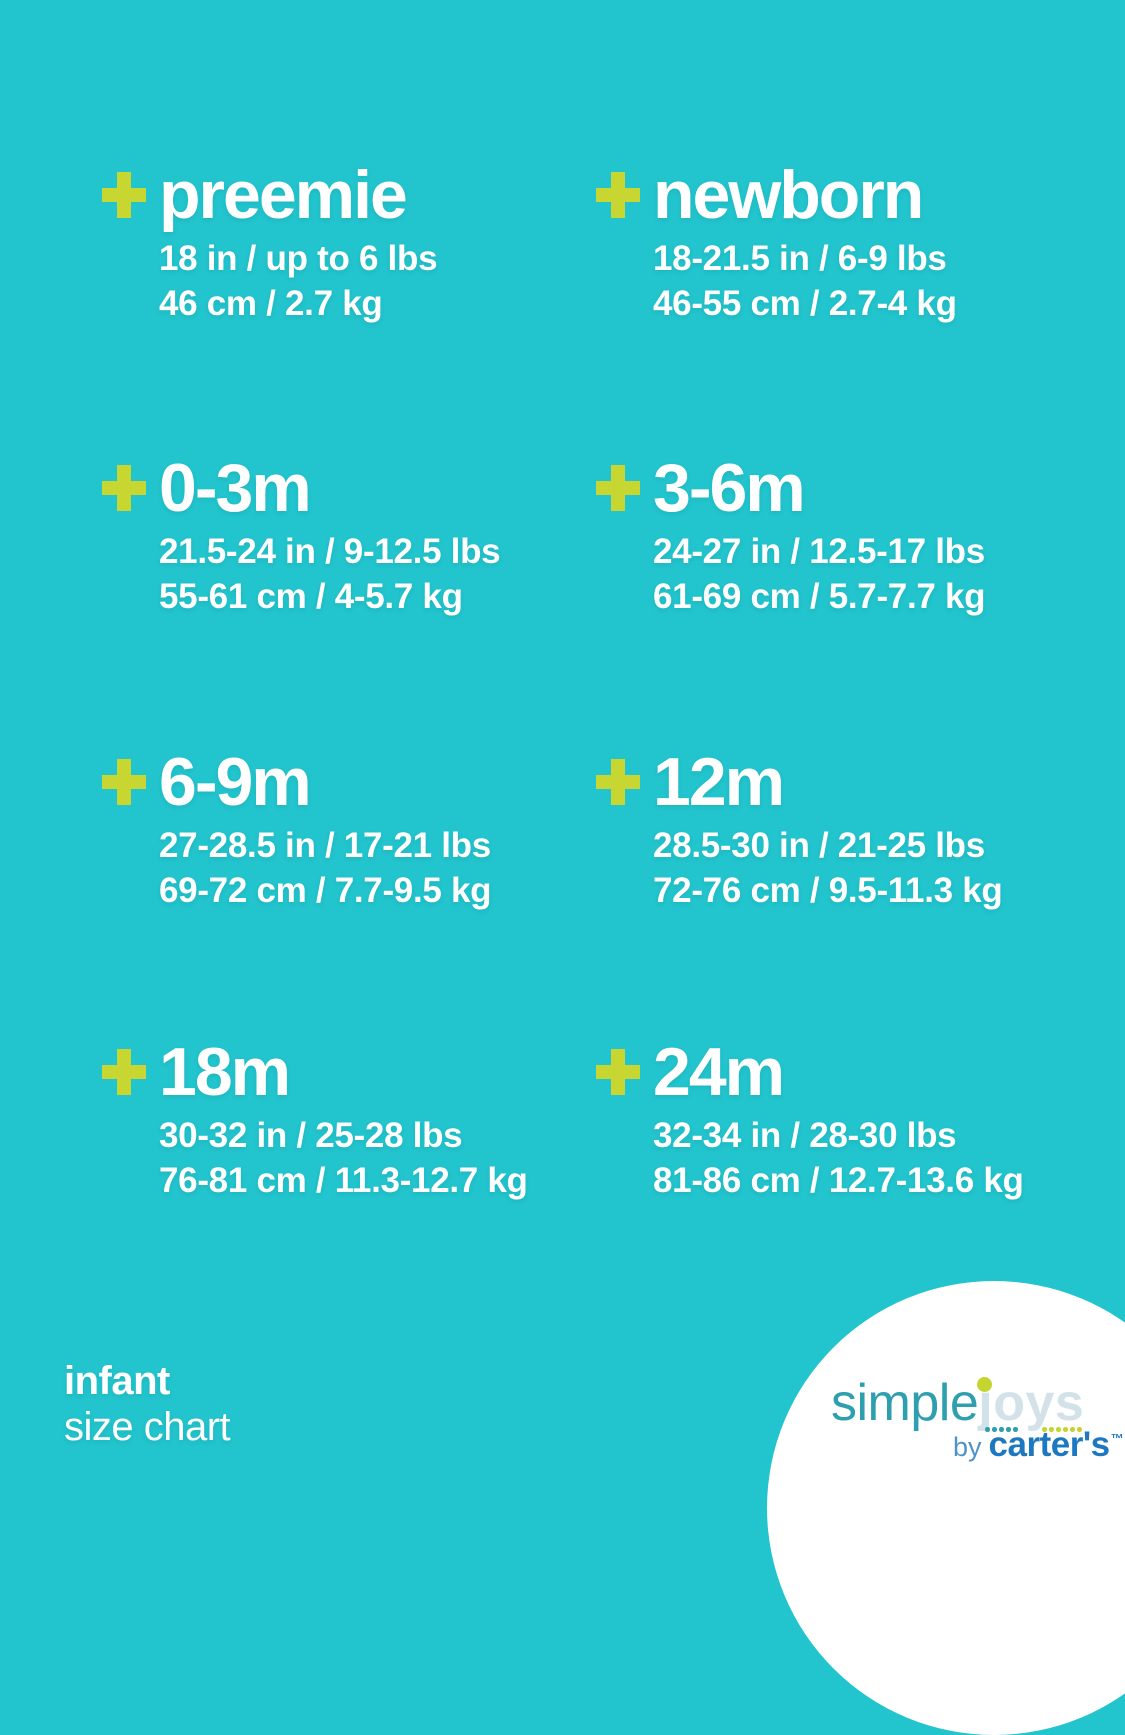 This screenshot has width=1125, height=1735. Describe the element at coordinates (1001, 1429) in the screenshot. I see `logo-dotted-underline-teal` at that location.